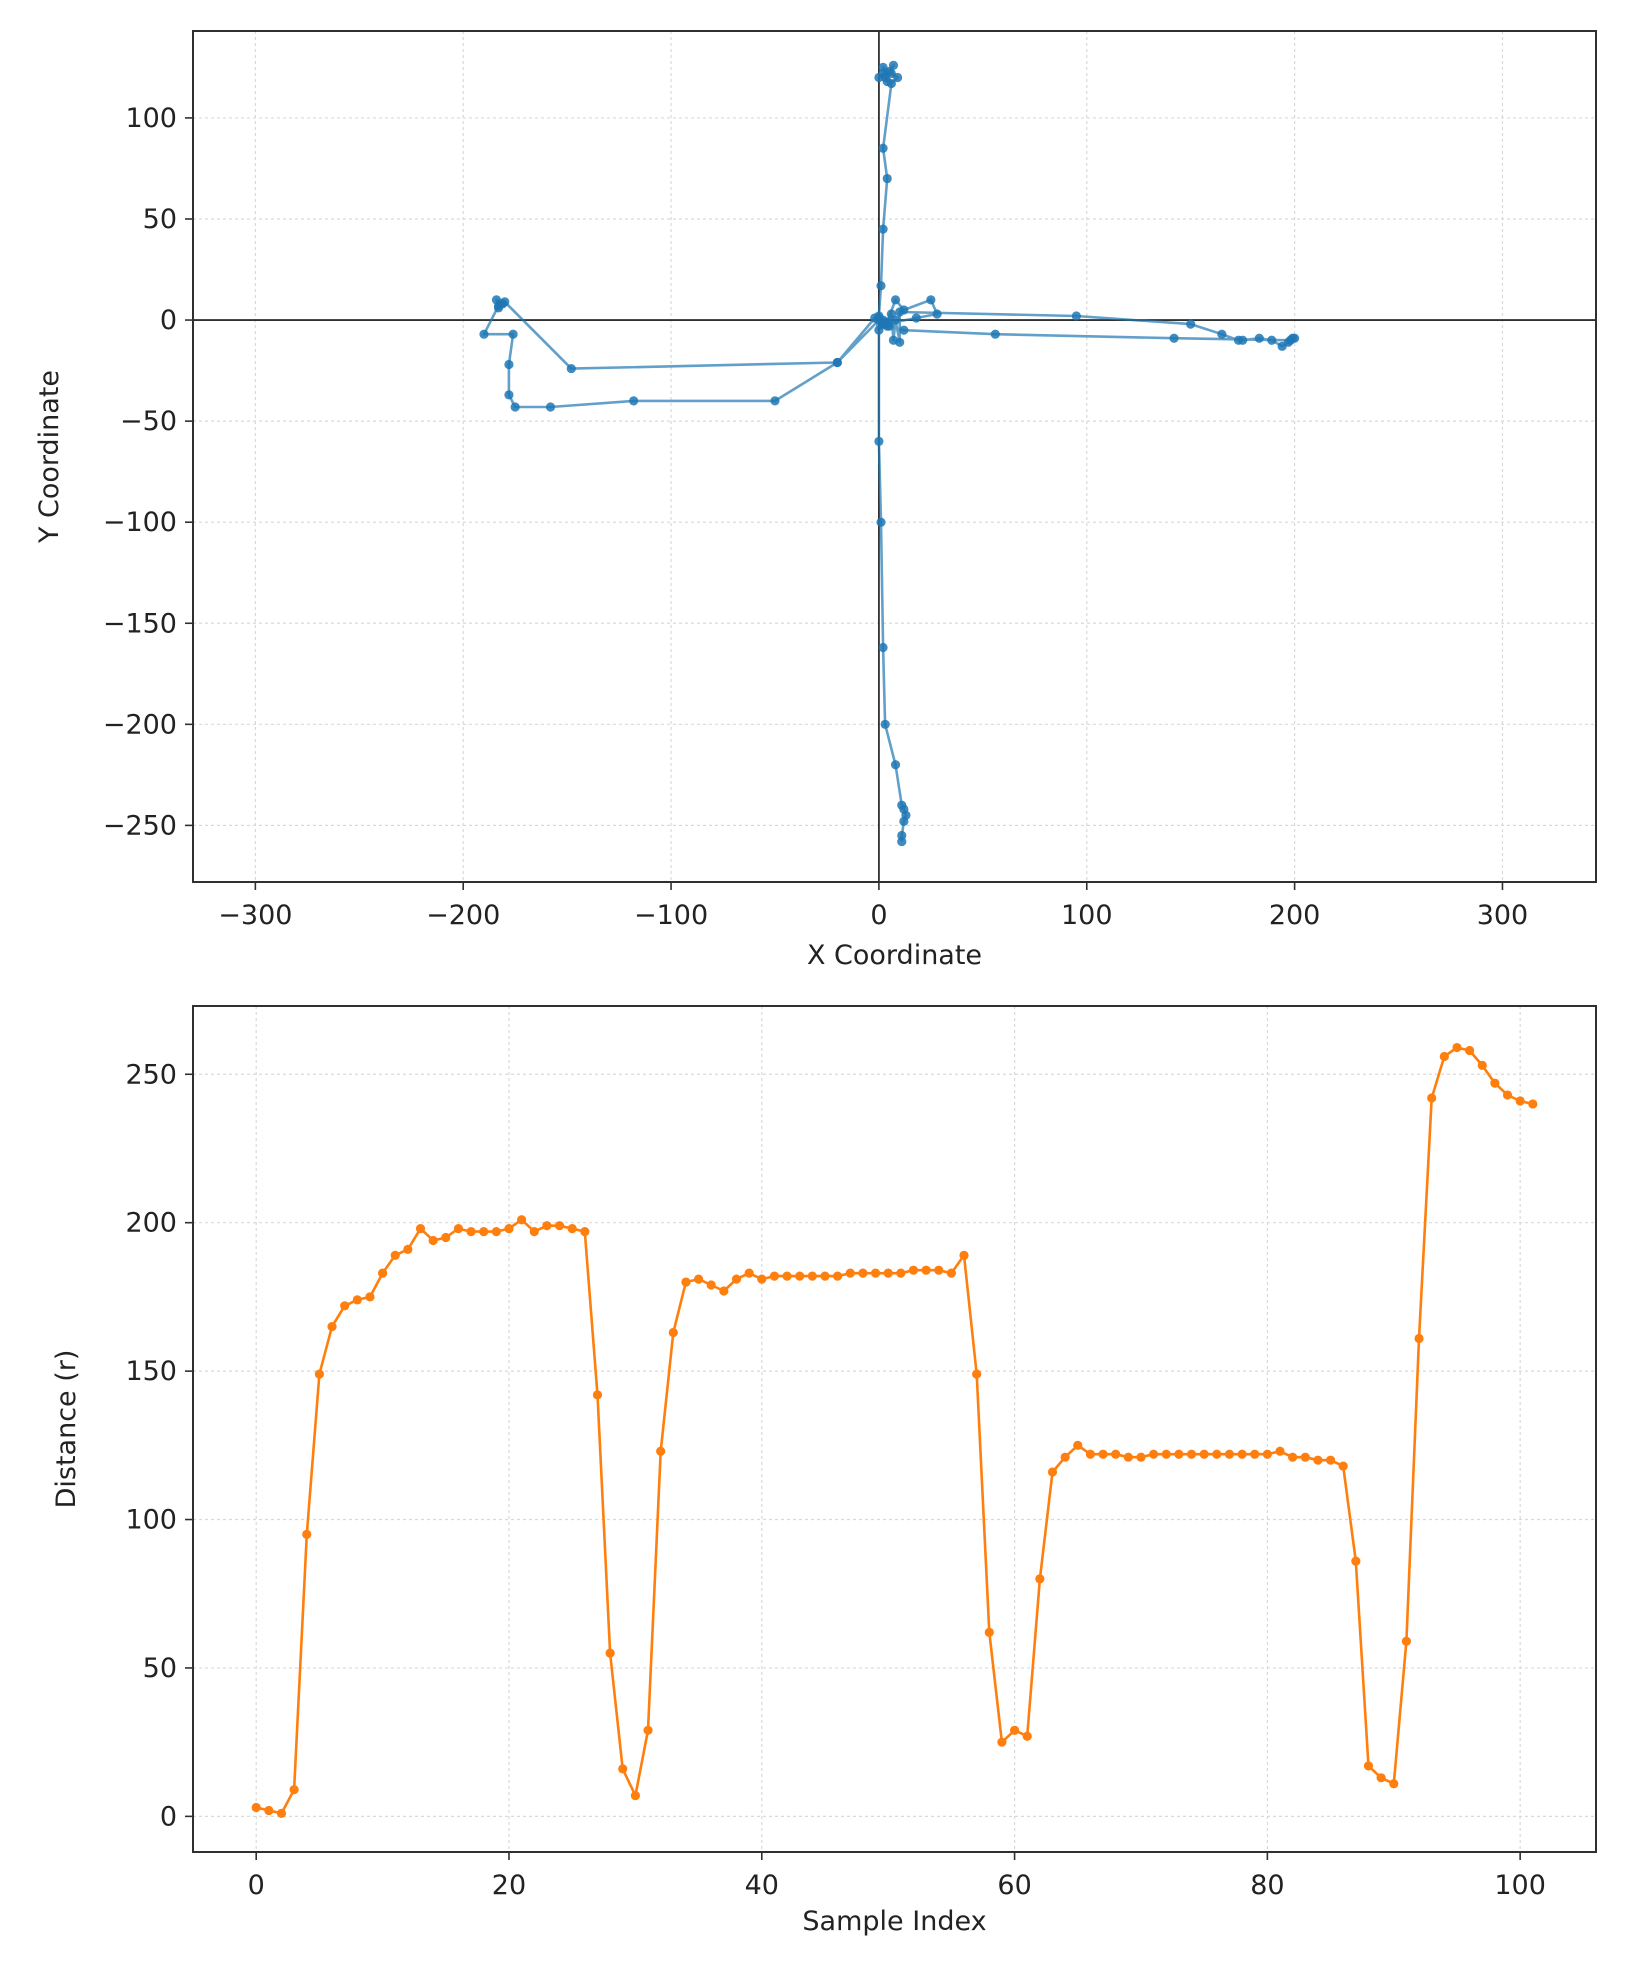  I want to click on chart-1-y-tick-label-4: 50, so click(160, 1668).